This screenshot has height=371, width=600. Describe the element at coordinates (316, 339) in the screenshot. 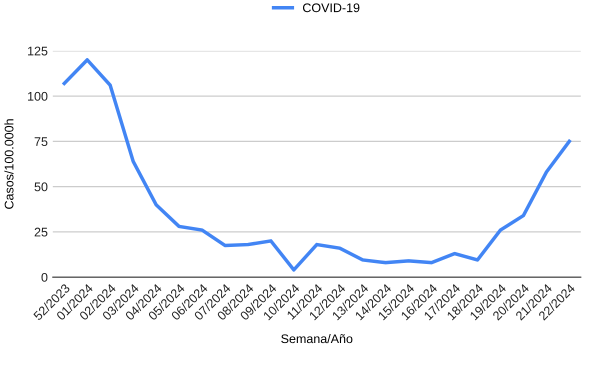

I see `x-axis-title: Semana/Año` at that location.